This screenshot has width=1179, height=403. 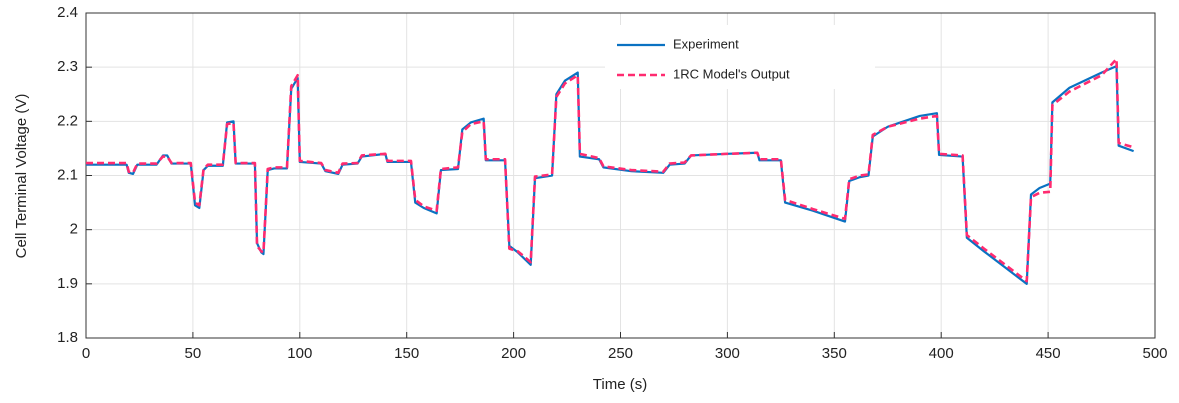 I want to click on y-tick-label: 2.1, so click(x=67, y=174).